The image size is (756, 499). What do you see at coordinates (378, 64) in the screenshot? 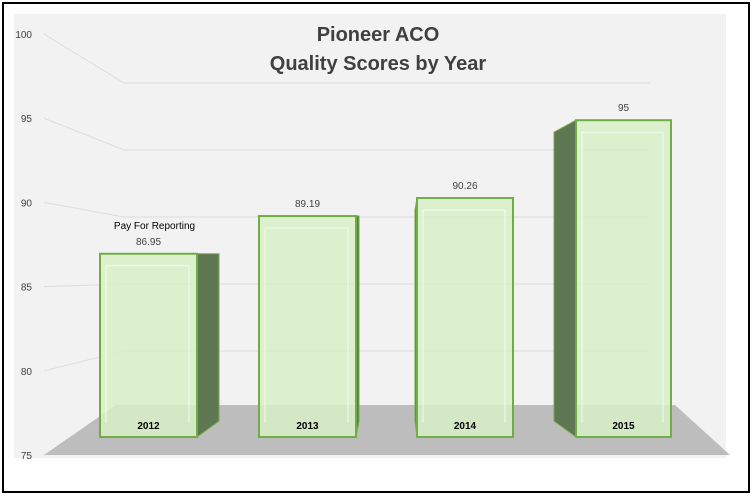
I see `chart-subtitle: Quality Scores by Year` at bounding box center [378, 64].